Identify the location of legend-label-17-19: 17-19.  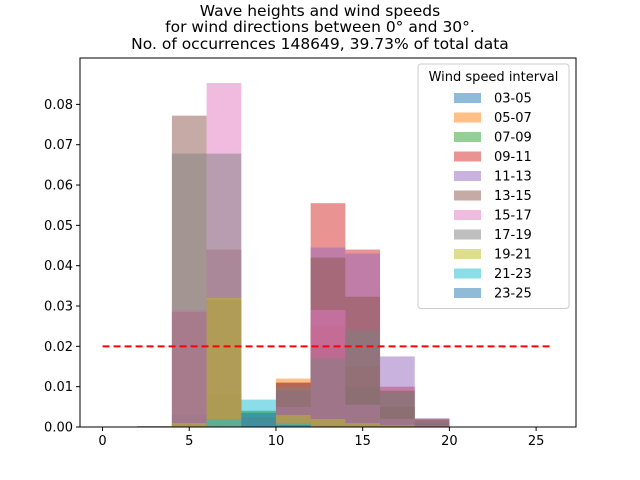
(513, 235).